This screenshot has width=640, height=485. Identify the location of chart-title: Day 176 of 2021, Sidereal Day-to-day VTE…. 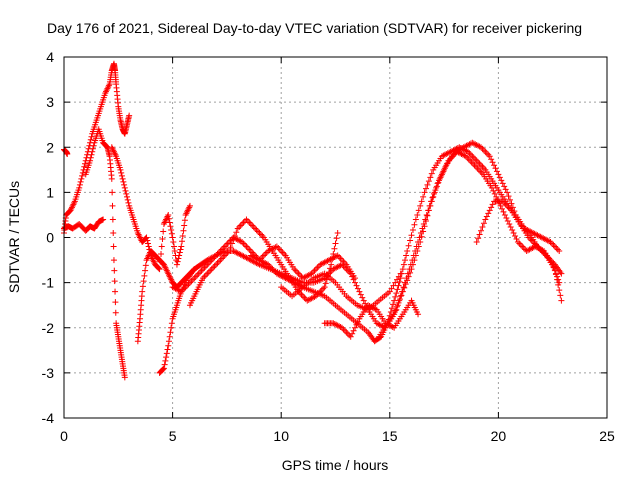
(314, 28).